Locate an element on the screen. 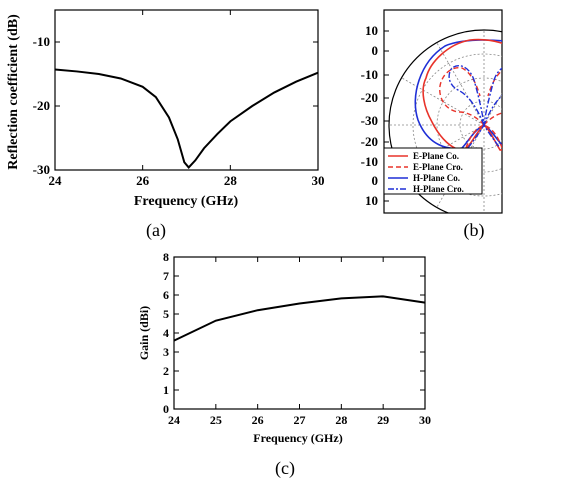 The height and width of the screenshot is (483, 569). caption: (a) is located at coordinates (156, 230).